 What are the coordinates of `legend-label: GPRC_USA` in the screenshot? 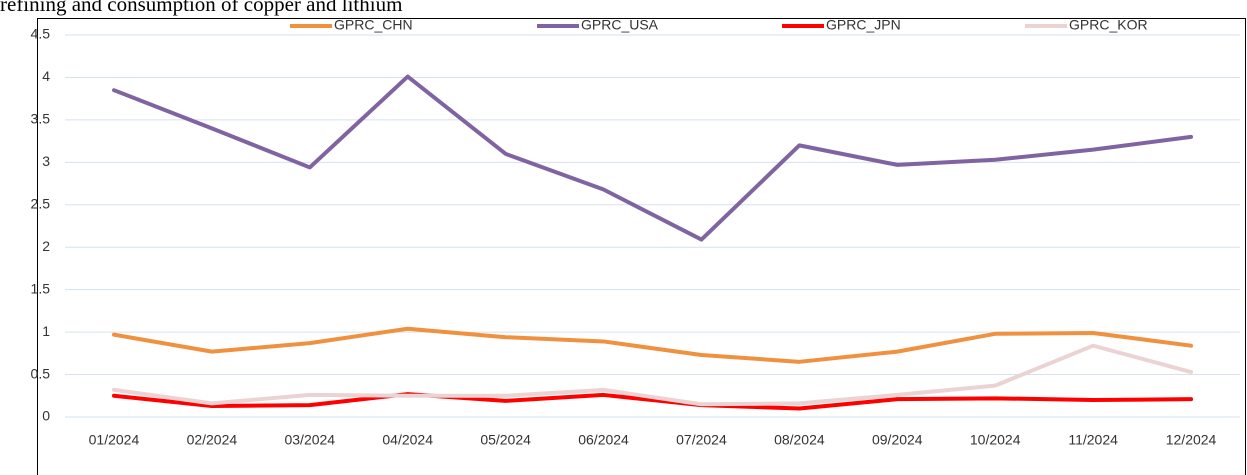 It's located at (620, 25).